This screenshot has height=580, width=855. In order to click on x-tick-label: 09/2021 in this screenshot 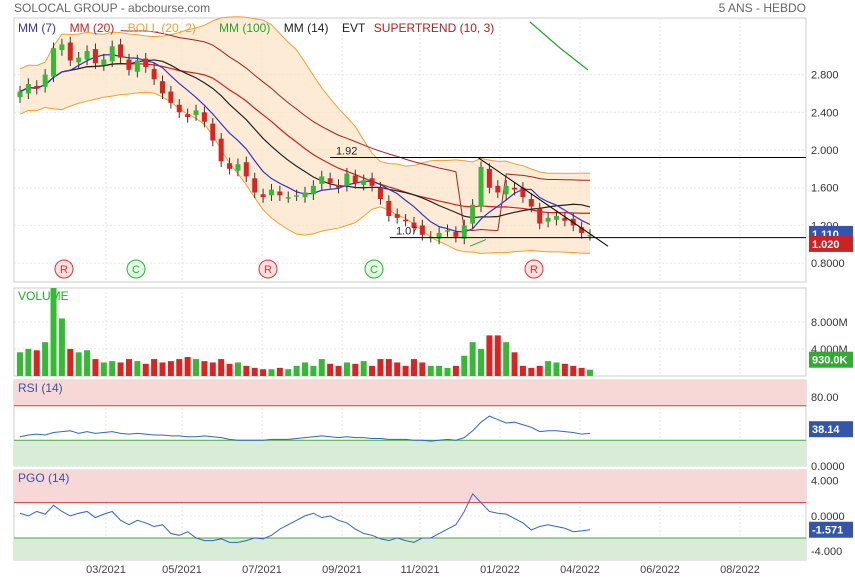, I will do `click(342, 570)`.